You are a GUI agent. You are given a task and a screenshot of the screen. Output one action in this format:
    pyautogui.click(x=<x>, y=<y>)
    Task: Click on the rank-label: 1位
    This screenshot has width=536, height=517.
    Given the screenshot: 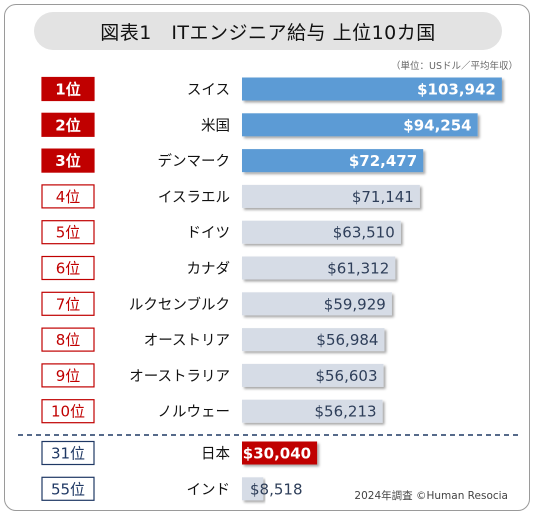 What is the action you would take?
    pyautogui.click(x=67, y=90)
    